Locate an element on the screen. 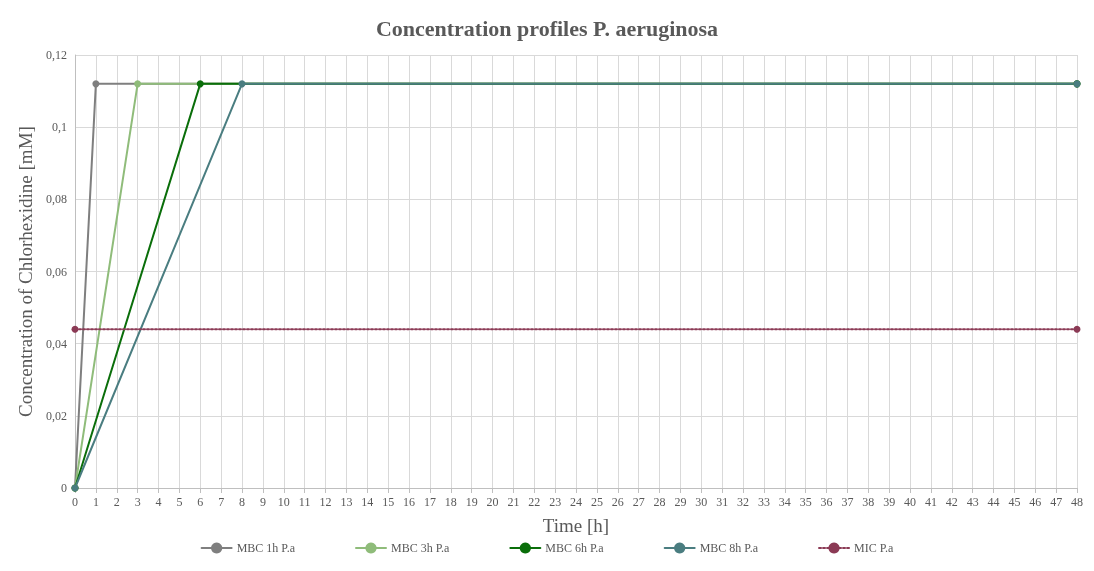 The image size is (1094, 571). legend-label: MIC P.a is located at coordinates (874, 548).